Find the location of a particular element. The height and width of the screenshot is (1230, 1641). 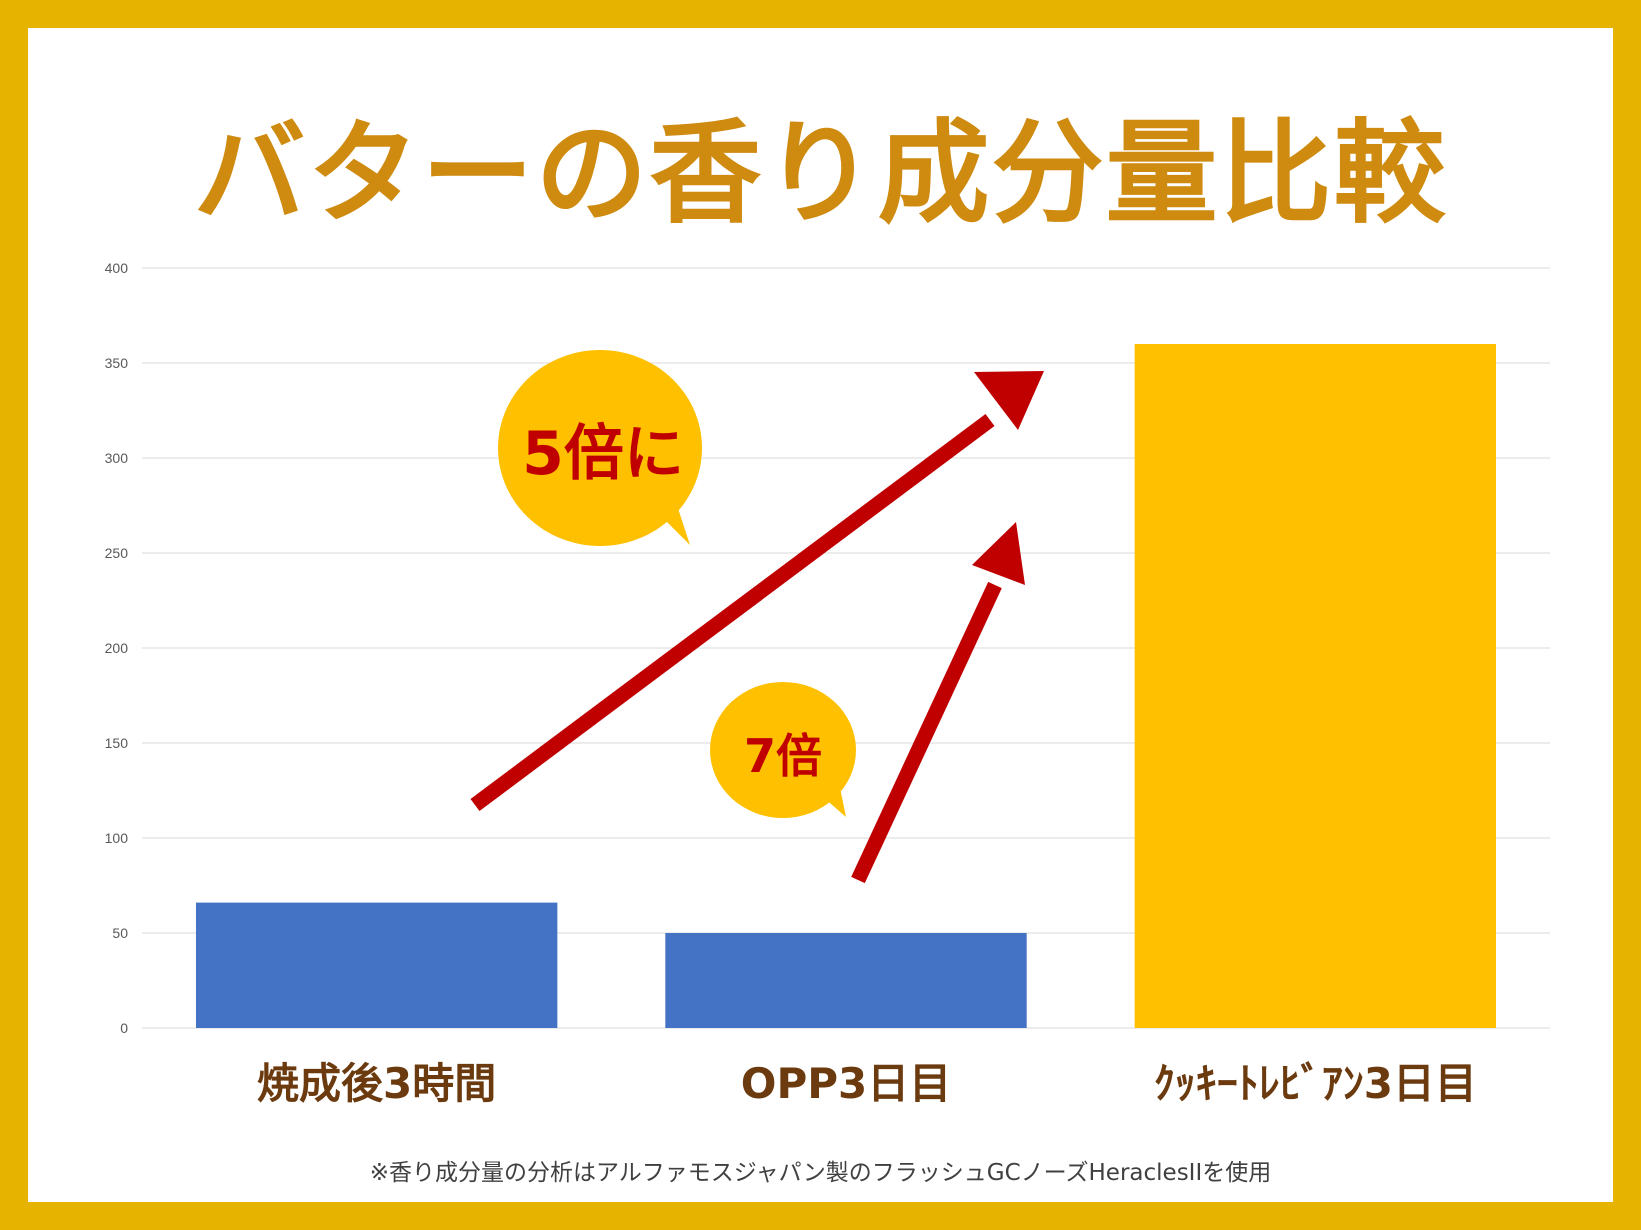

bubble-label-5x: 5倍に is located at coordinates (603, 454).